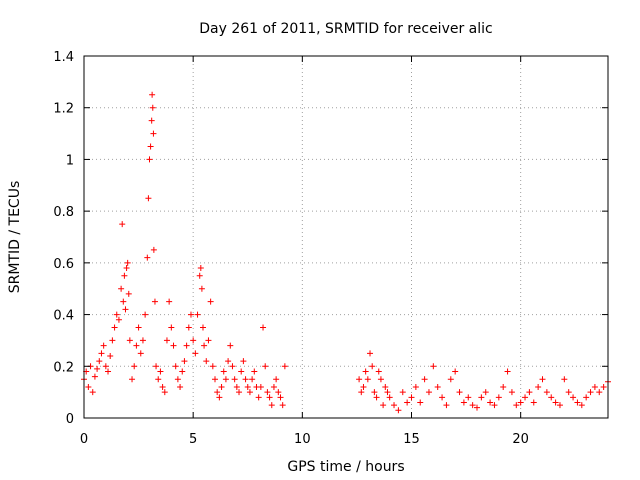 Image resolution: width=640 pixels, height=480 pixels. I want to click on y-tick-label: 0.6, so click(63, 264).